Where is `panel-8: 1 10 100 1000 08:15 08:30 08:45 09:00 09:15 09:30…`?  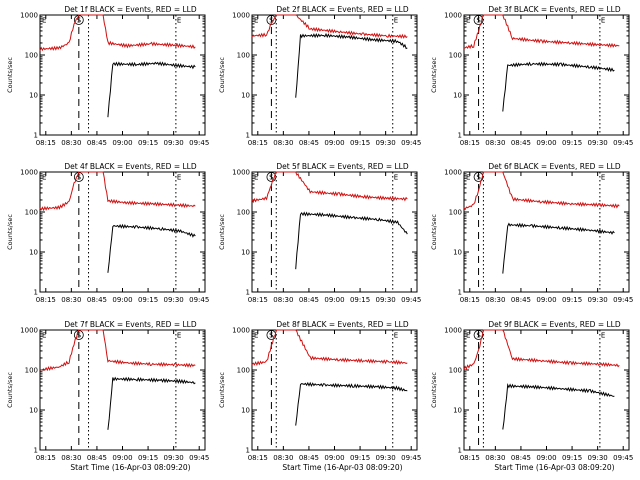 panel-8: 1 10 100 1000 08:15 08:30 08:45 09:00 09:15 09:30… is located at coordinates (319, 396).